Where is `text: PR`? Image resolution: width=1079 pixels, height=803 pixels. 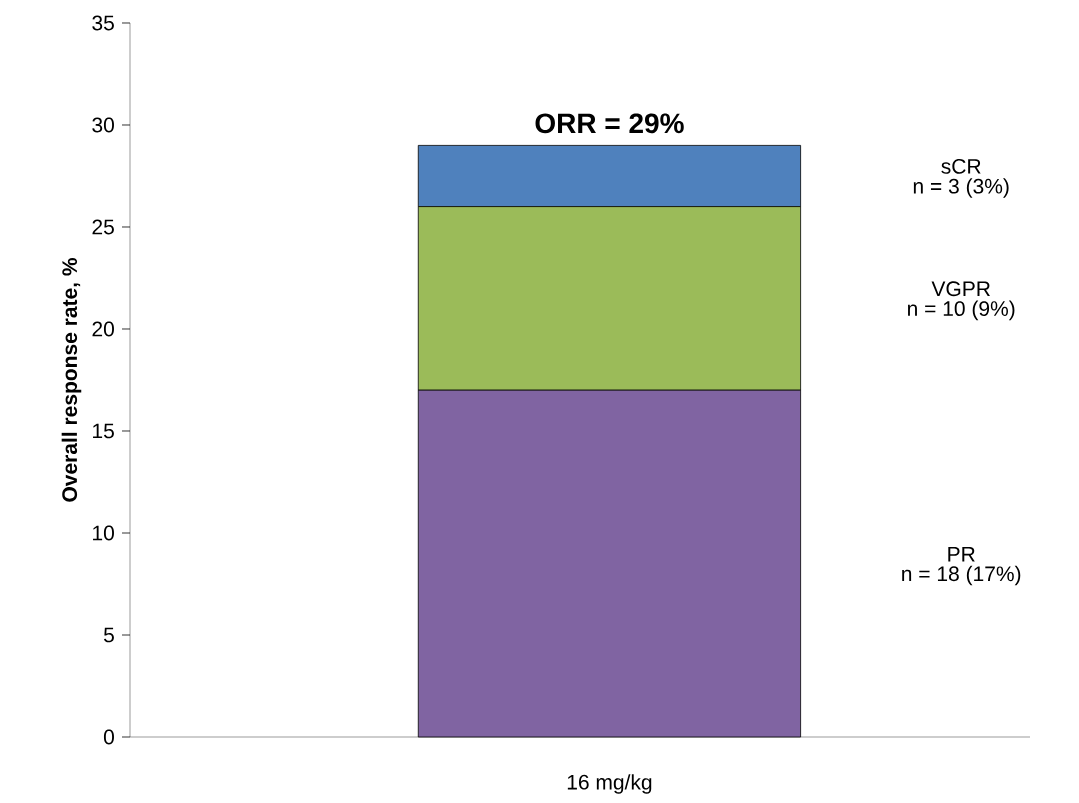
text: PR is located at coordinates (961, 554).